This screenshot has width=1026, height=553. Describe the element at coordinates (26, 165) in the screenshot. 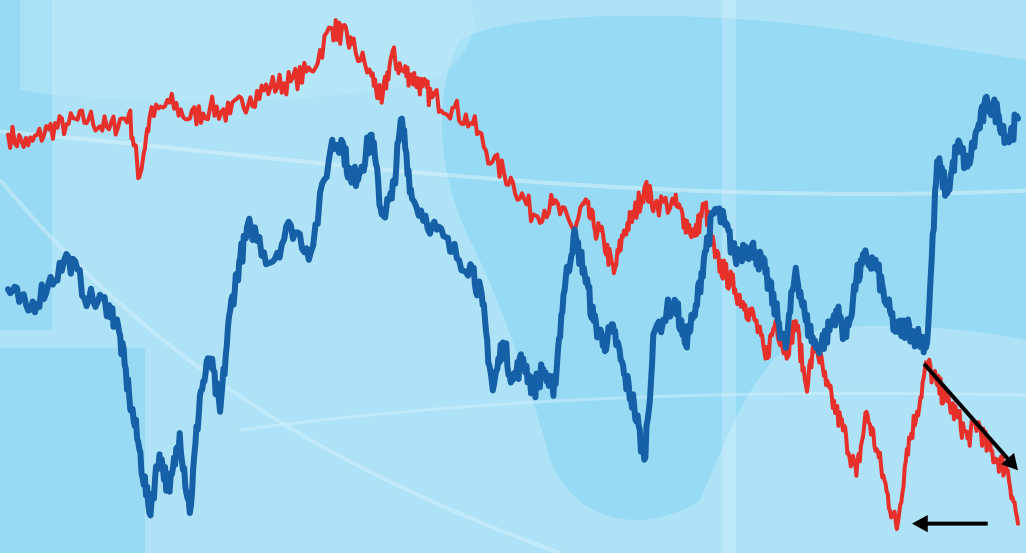

I see `left-panel-upper` at that location.